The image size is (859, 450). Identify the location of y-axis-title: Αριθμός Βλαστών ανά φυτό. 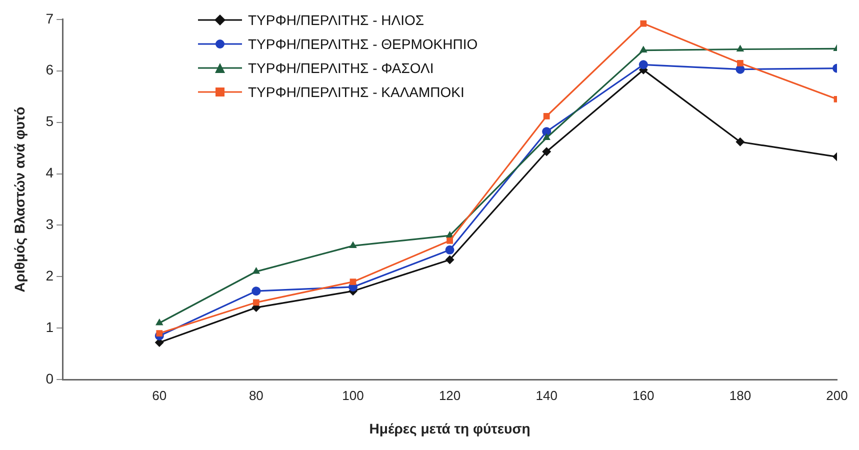
(19, 199).